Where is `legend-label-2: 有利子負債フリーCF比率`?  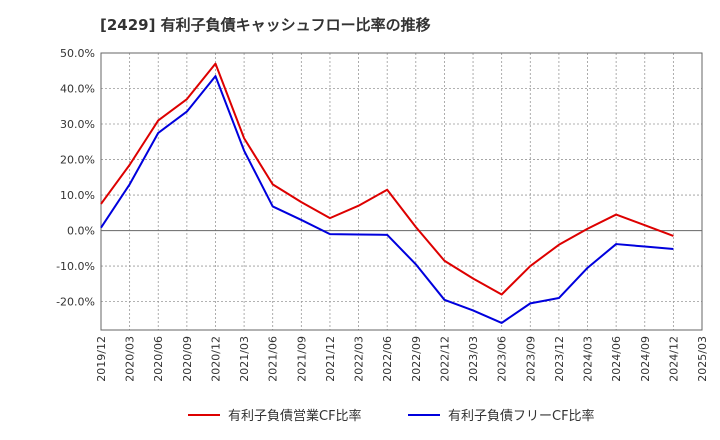
legend-label-2: 有利子負債フリーCF比率 is located at coordinates (521, 416).